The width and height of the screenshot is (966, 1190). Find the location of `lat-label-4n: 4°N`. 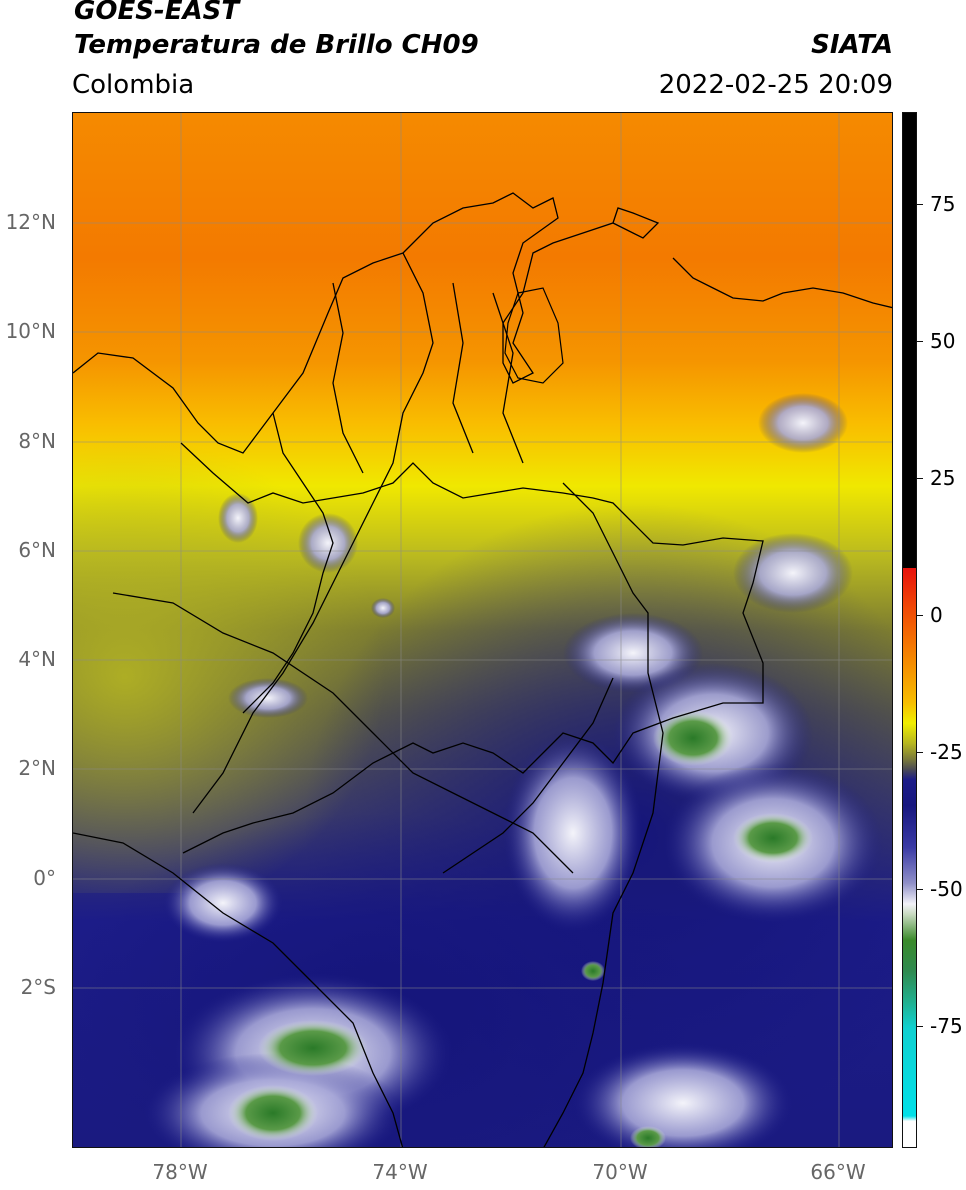

lat-label-4n: 4°N is located at coordinates (37, 659).